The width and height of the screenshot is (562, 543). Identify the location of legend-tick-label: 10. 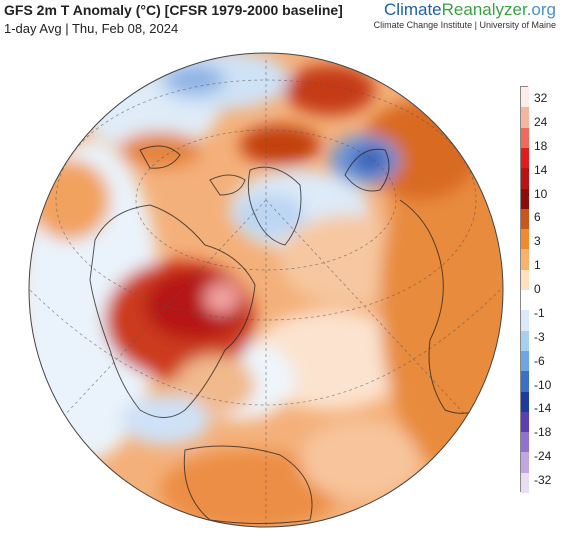
(541, 193).